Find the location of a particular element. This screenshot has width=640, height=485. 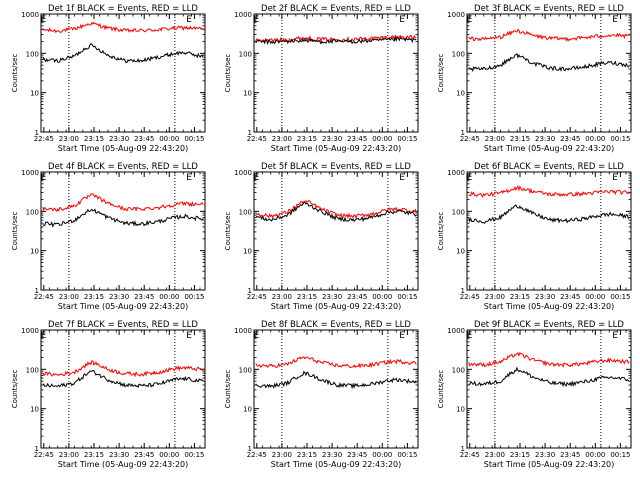

panel-title: Det 2f BLACK = Events, RED = LLD is located at coordinates (336, 9).